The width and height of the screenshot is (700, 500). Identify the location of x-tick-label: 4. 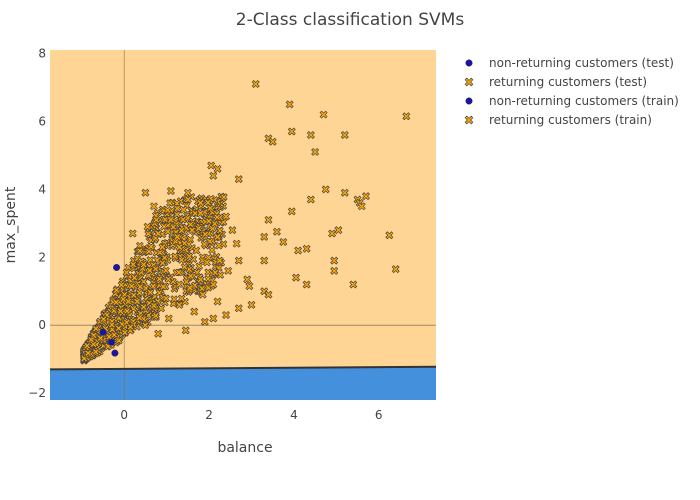
(294, 415).